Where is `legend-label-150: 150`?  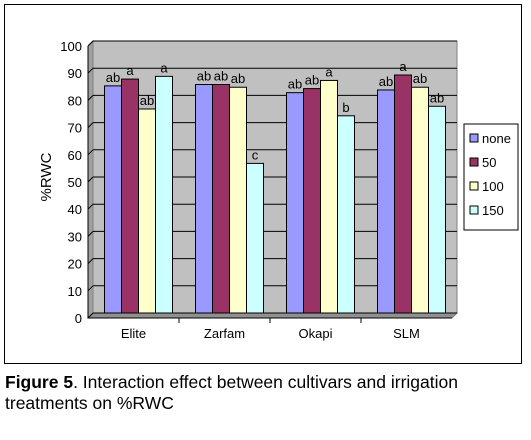
legend-label-150: 150 is located at coordinates (493, 210).